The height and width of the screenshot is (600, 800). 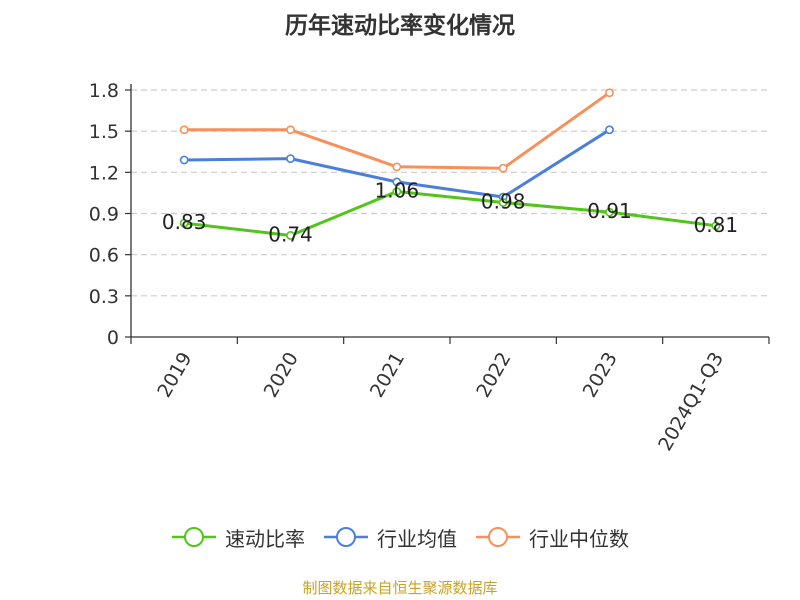 What do you see at coordinates (281, 375) in the screenshot?
I see `x-tick-label: 2020` at bounding box center [281, 375].